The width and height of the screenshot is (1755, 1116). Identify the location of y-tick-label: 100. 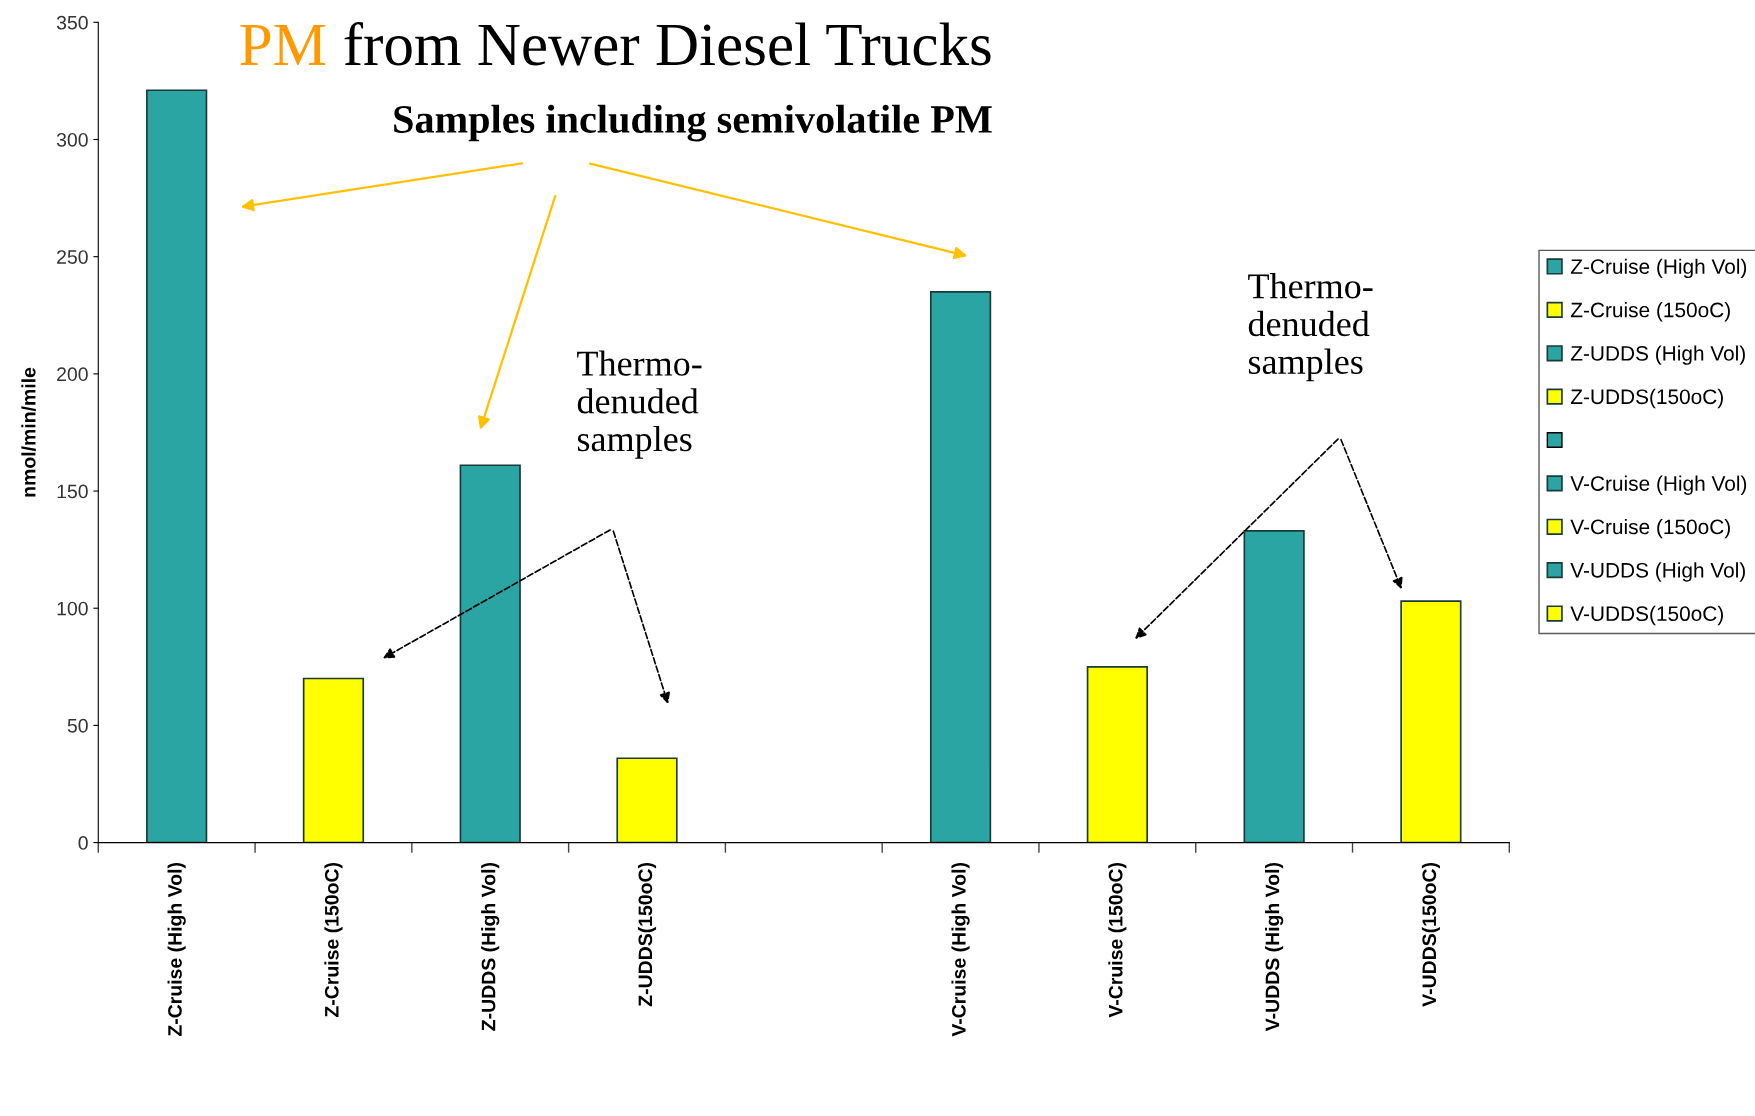
(72, 608).